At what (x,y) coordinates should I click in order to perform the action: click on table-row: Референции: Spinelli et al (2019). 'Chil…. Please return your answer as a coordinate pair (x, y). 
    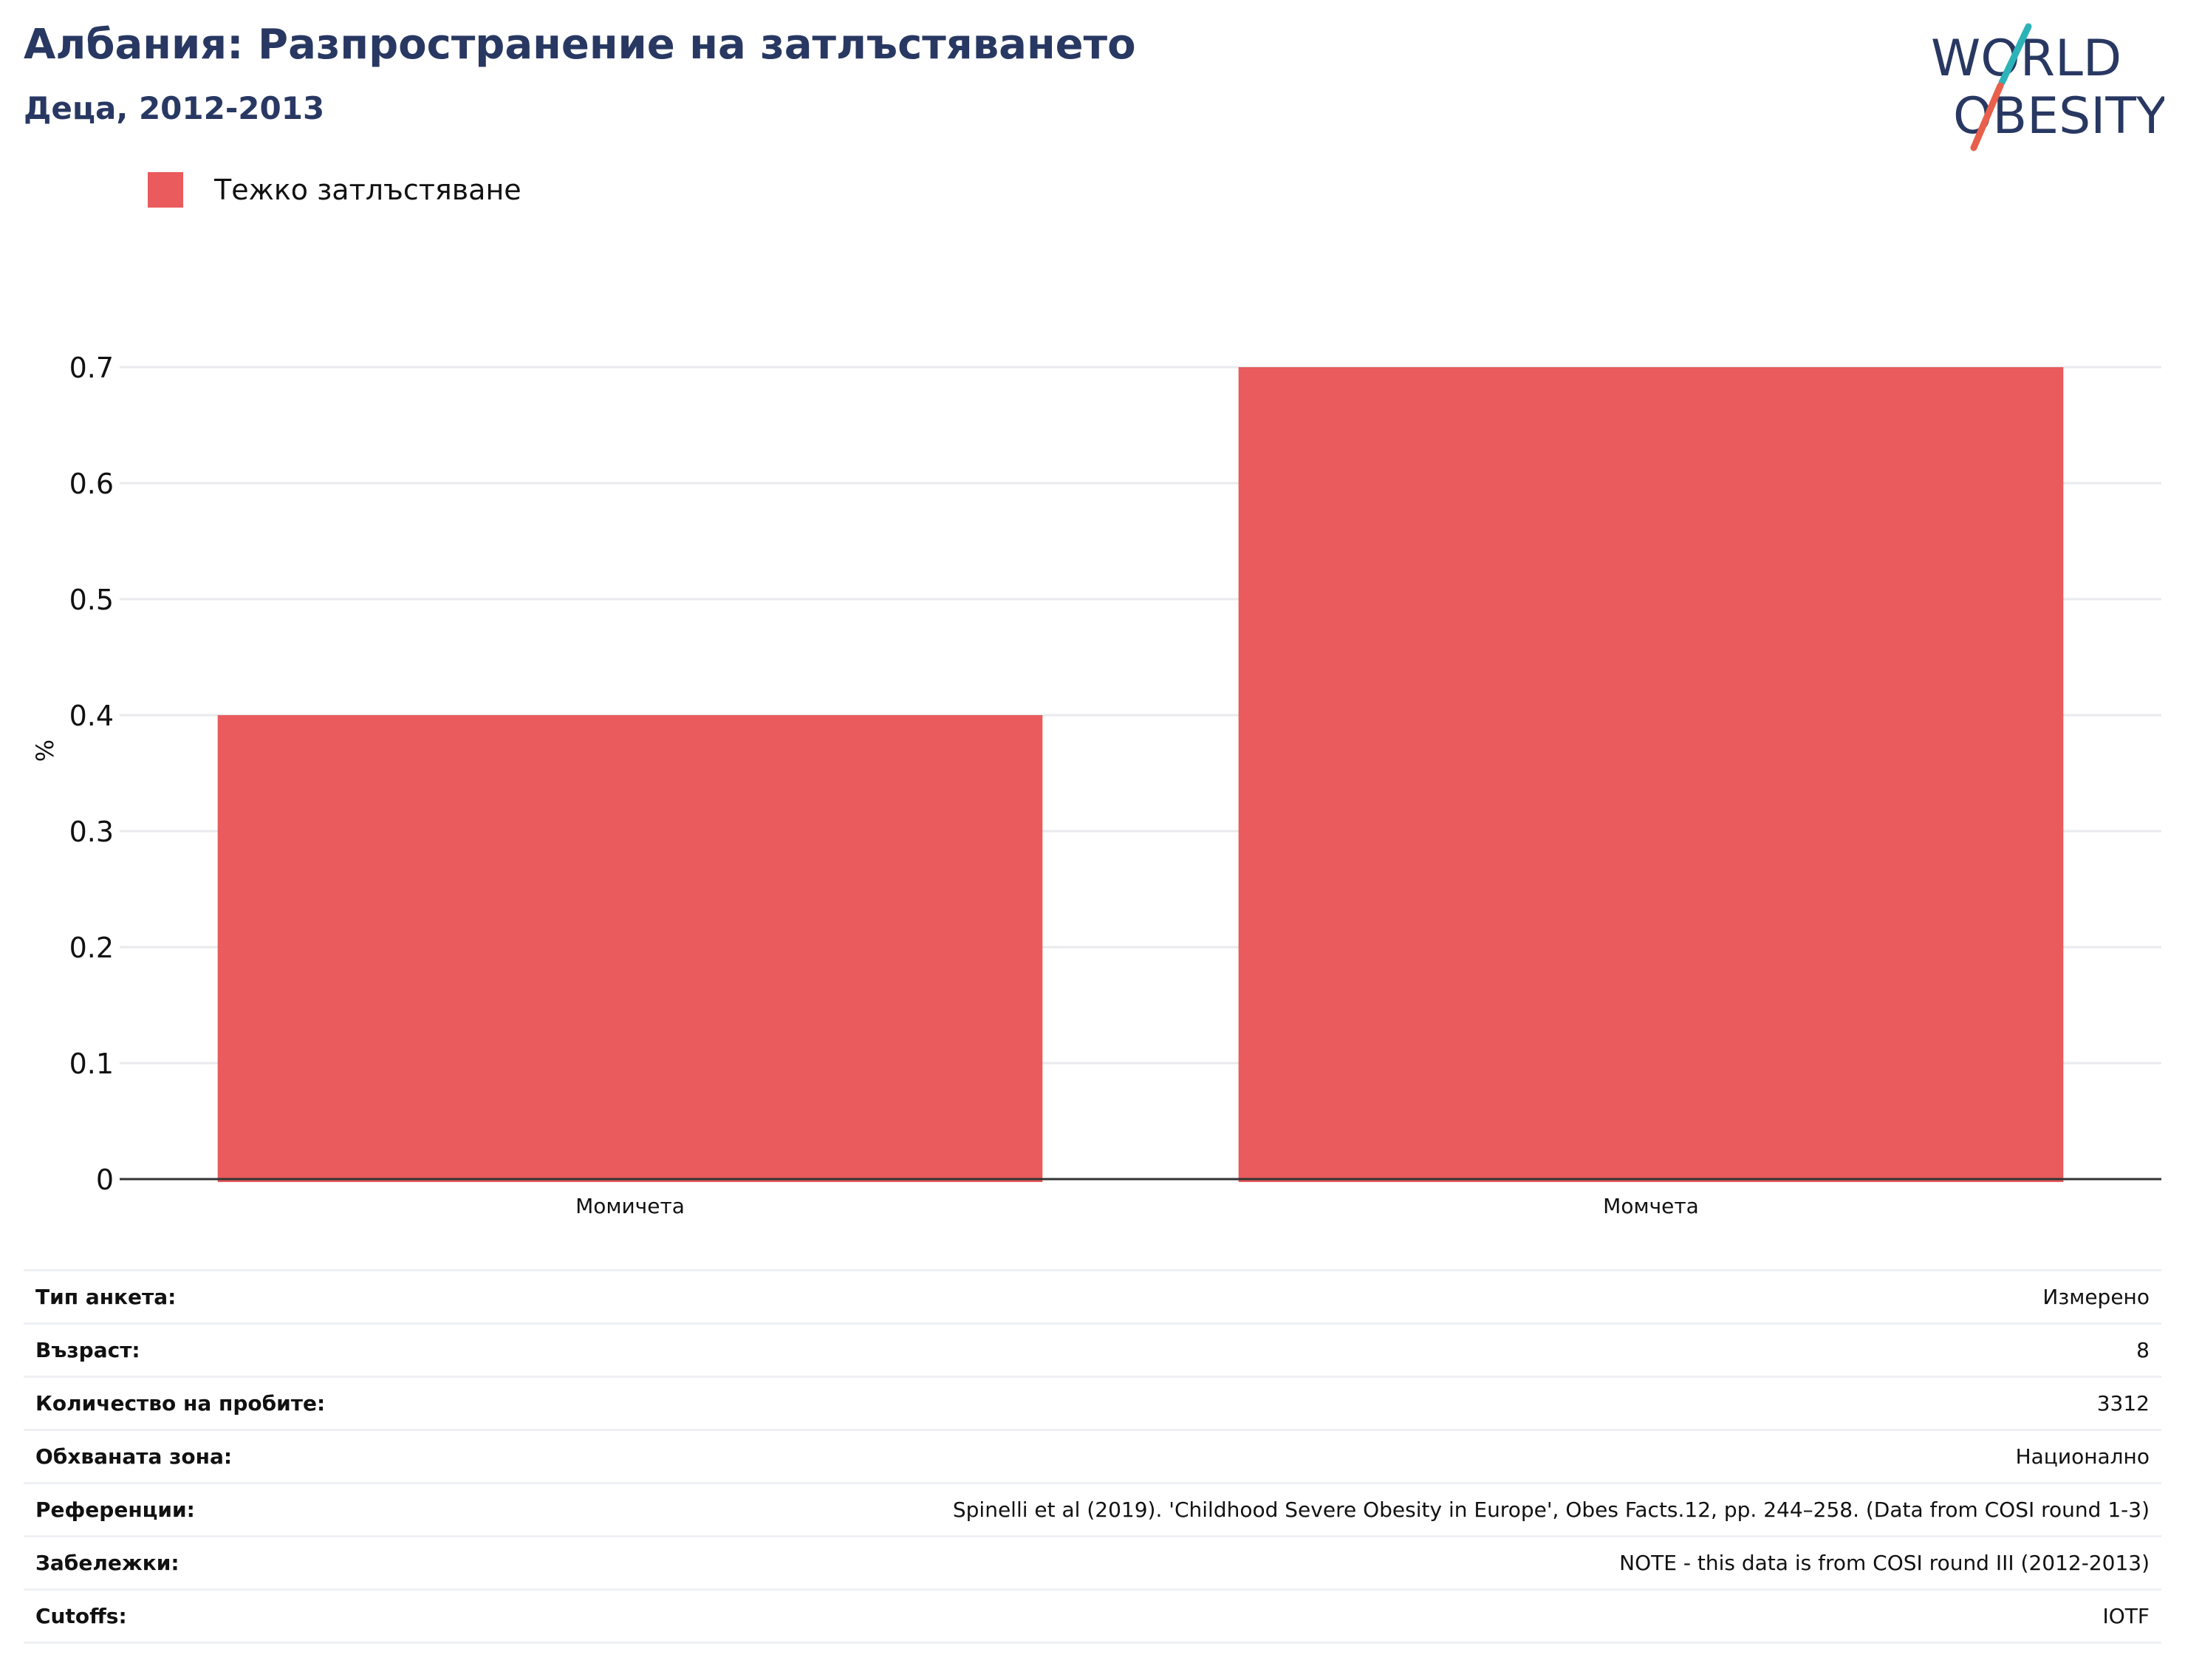
    Looking at the image, I should click on (1092, 1510).